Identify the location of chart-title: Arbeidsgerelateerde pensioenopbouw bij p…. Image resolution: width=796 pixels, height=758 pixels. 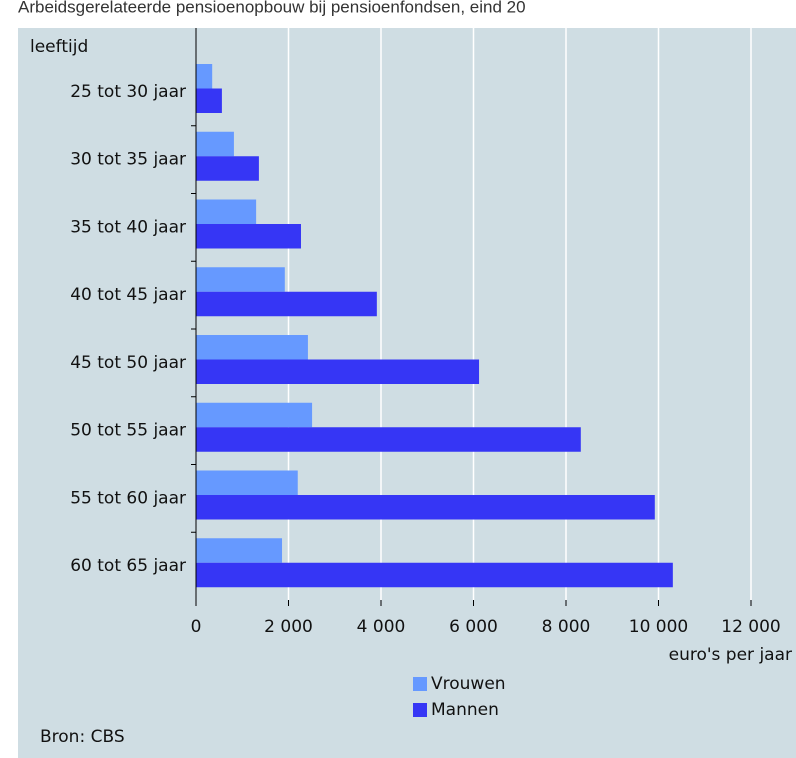
(272, 8).